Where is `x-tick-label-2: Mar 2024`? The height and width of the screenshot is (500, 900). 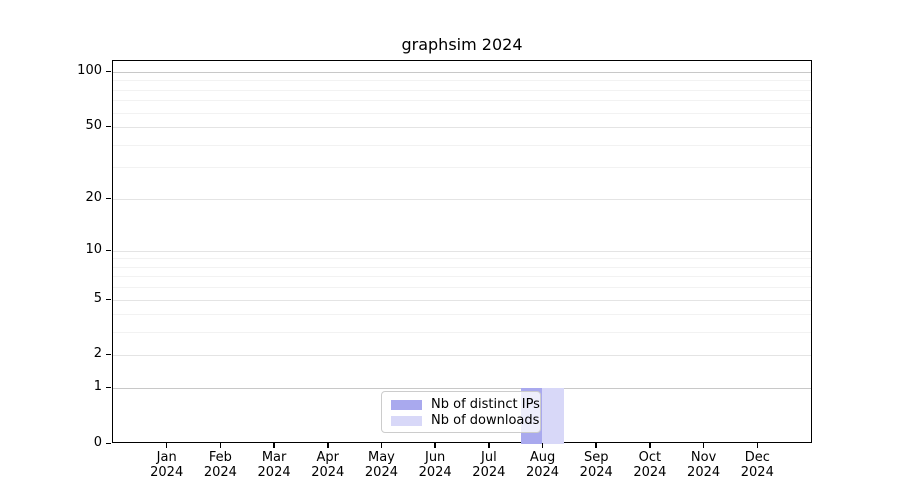
x-tick-label-2: Mar 2024 is located at coordinates (274, 465).